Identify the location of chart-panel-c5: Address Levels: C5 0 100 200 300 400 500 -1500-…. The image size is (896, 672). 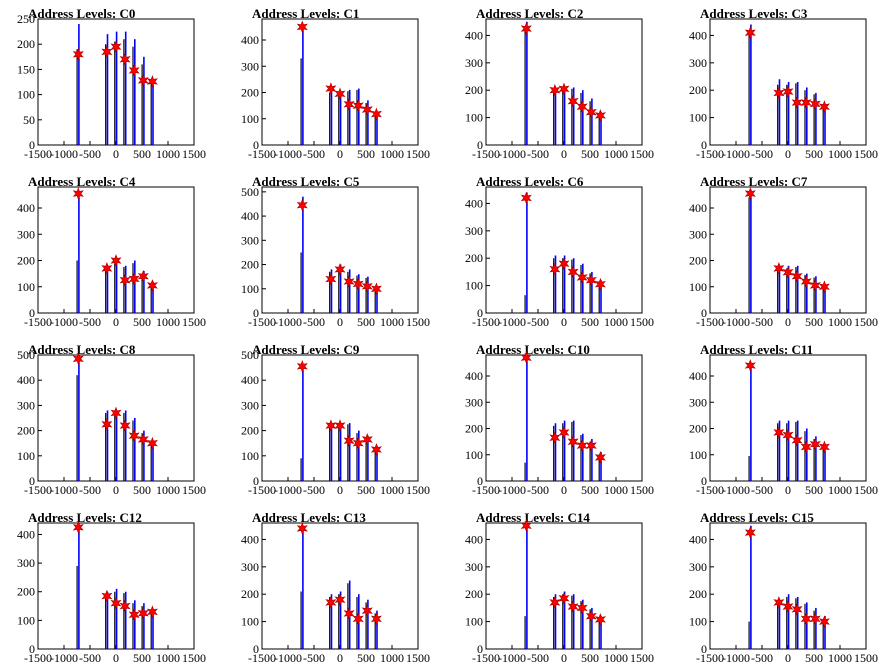
(336, 252).